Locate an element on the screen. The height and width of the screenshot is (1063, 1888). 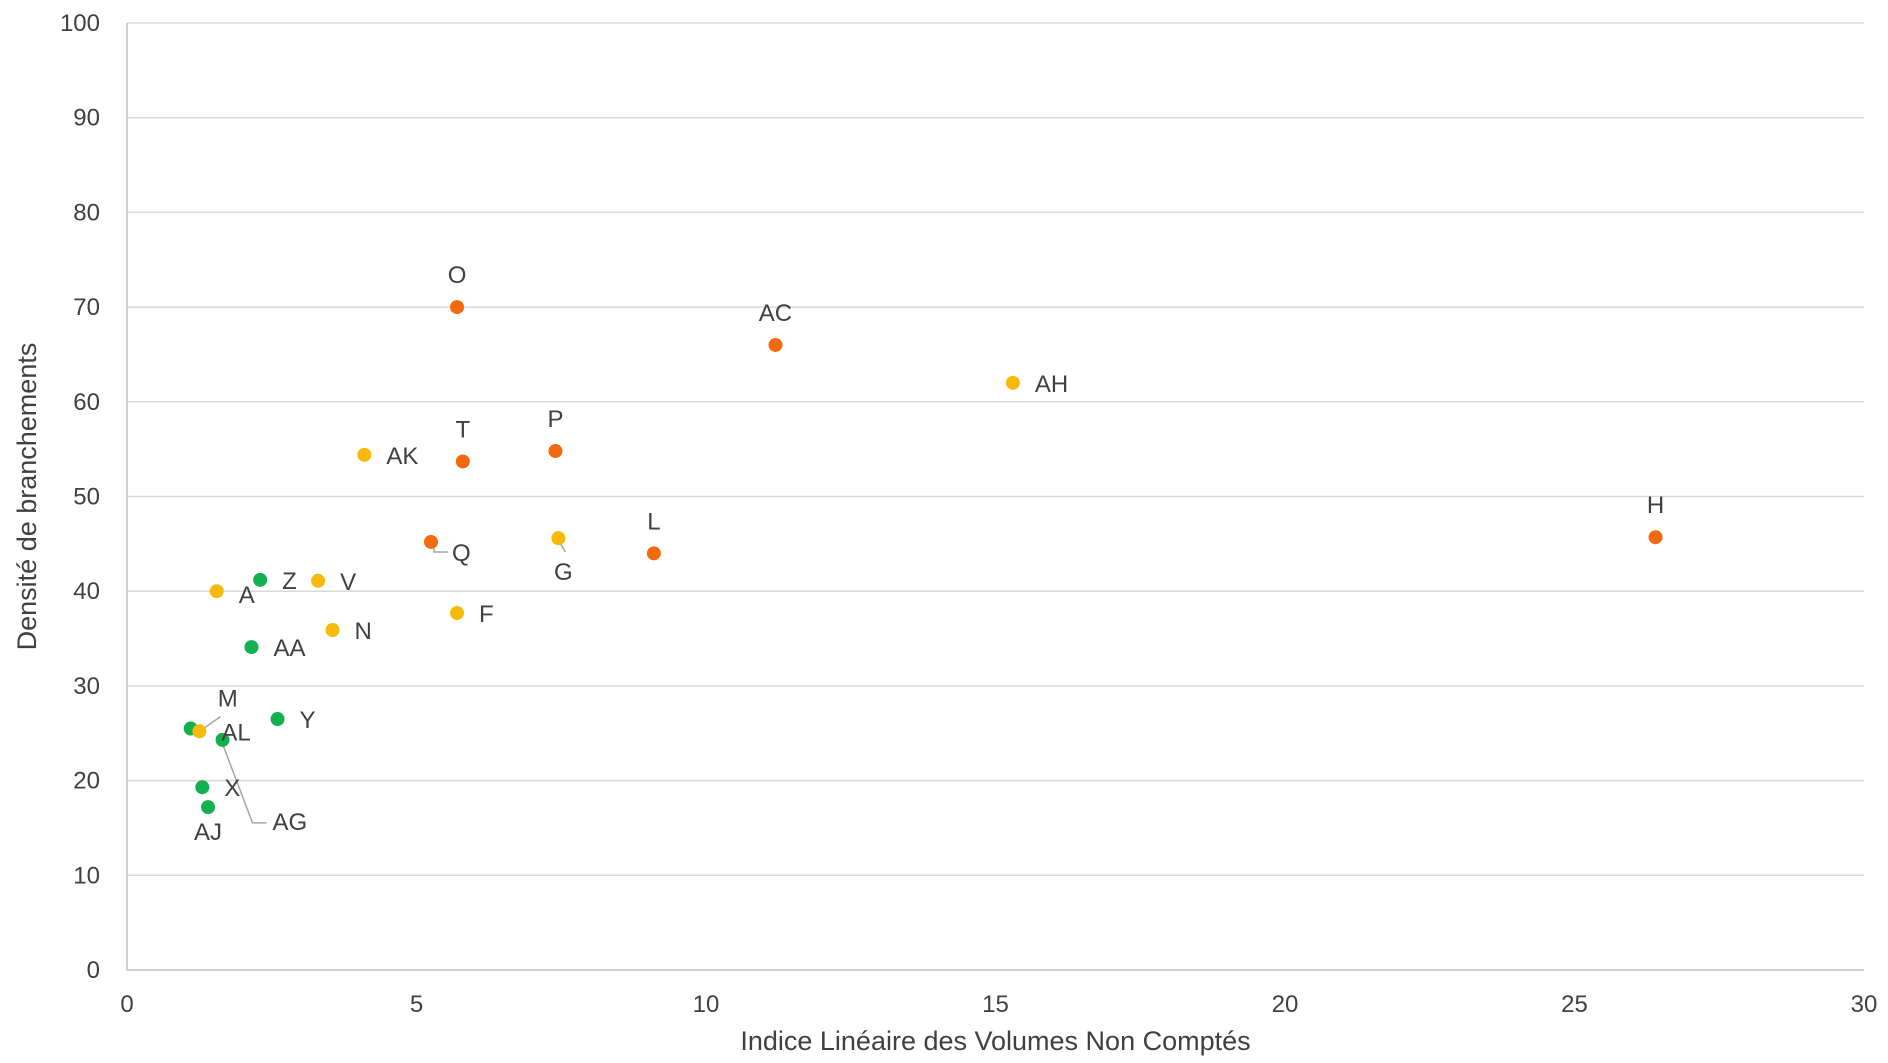
point-label-ag: AG is located at coordinates (290, 822).